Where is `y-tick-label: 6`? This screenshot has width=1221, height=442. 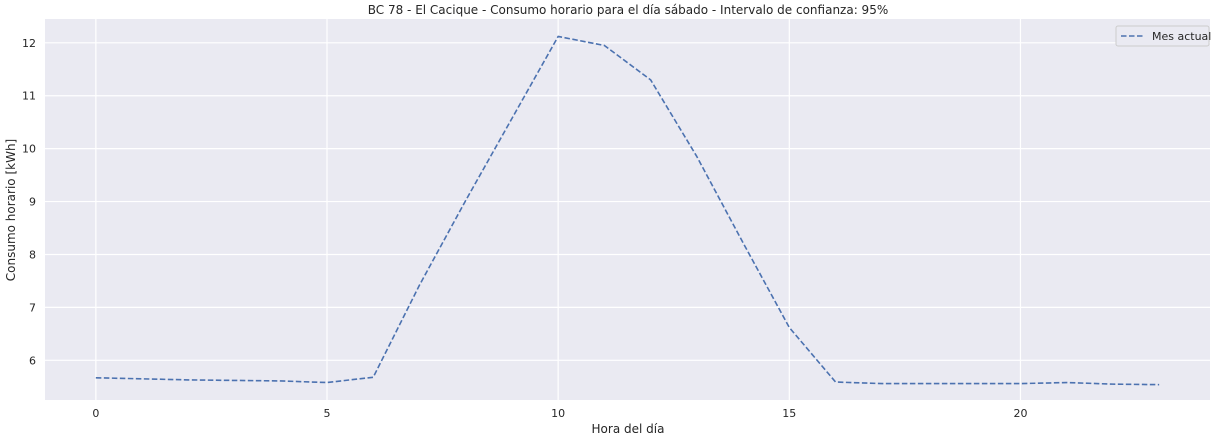 y-tick-label: 6 is located at coordinates (32, 360).